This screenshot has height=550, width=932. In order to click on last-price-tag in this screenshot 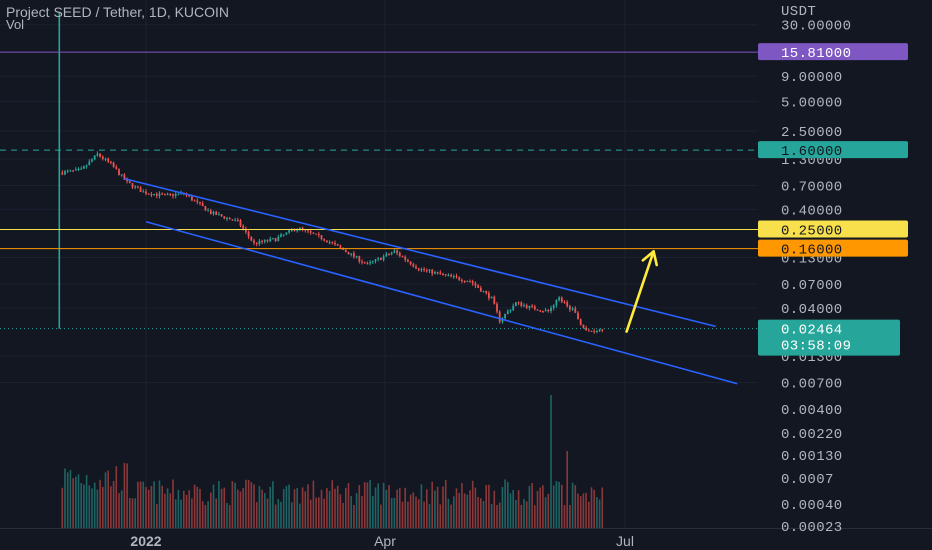, I will do `click(829, 337)`.